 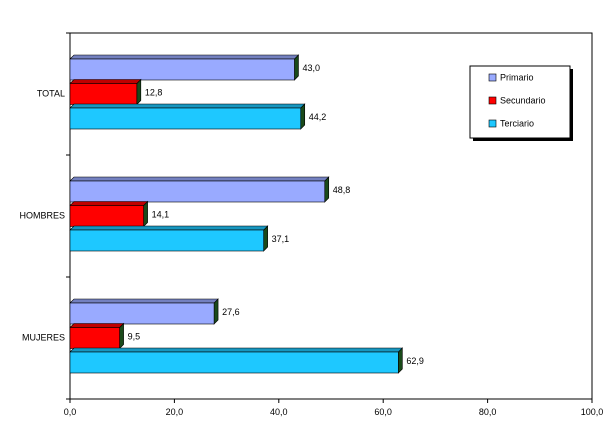 What do you see at coordinates (154, 92) in the screenshot?
I see `data-label-secundario-total: 12,8` at bounding box center [154, 92].